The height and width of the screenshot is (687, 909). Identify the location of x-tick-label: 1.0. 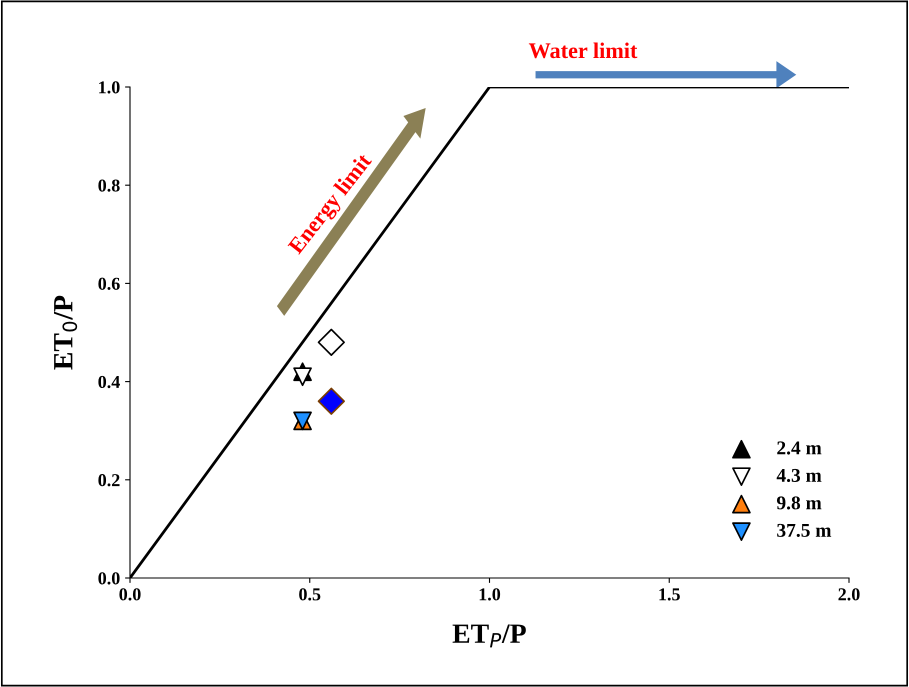
(490, 594).